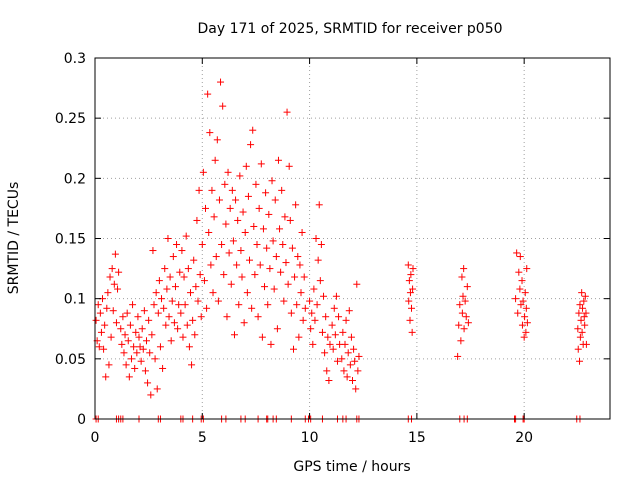 This screenshot has width=640, height=480. I want to click on y-tick-label: 0.2, so click(75, 179).